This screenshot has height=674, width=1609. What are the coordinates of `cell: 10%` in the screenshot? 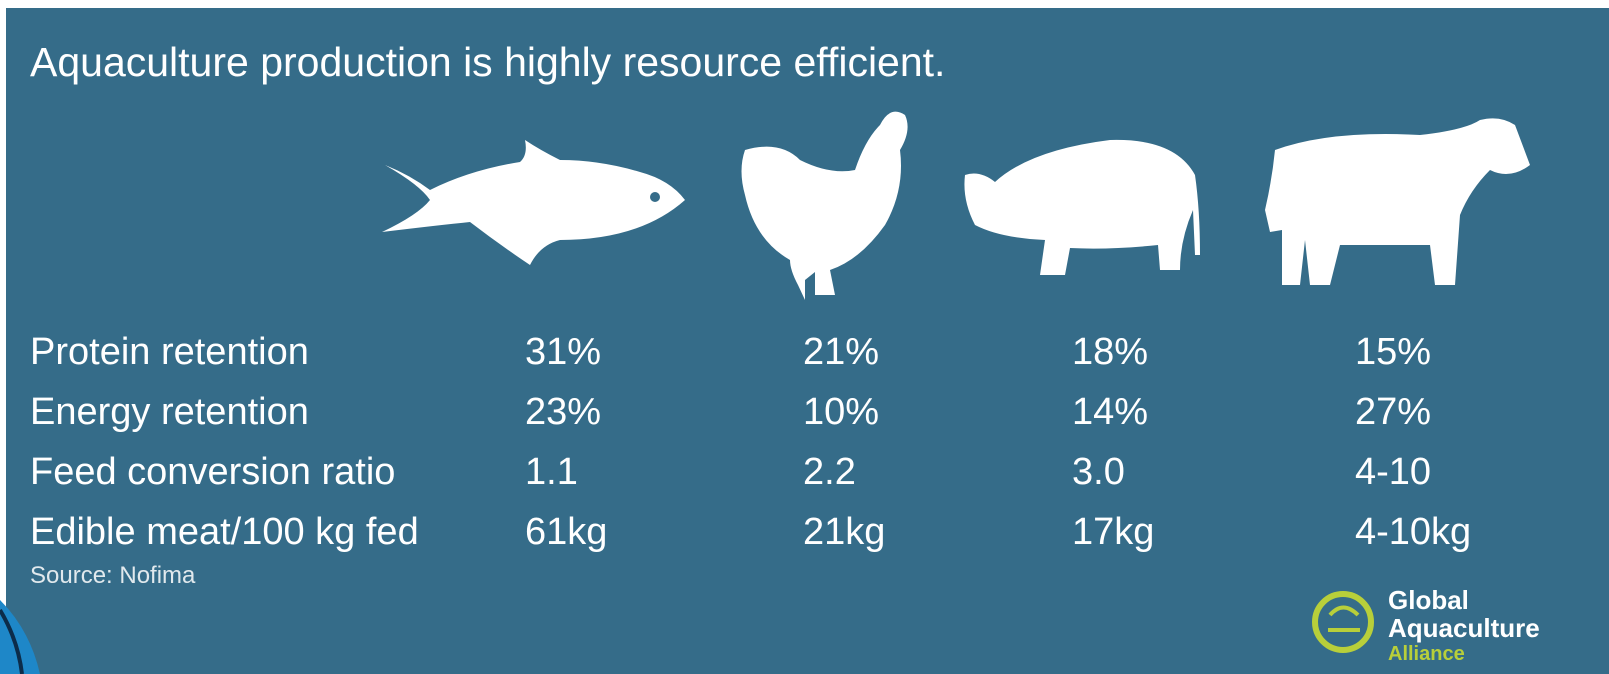 It's located at (841, 412).